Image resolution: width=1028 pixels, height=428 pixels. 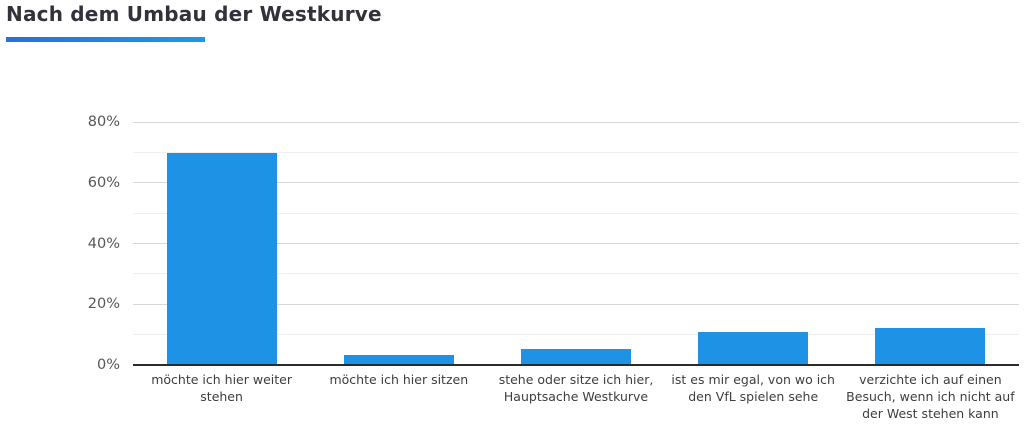 I want to click on y-axis-labels: 0% 20% 40% 60% 80%, so click(x=60, y=243).